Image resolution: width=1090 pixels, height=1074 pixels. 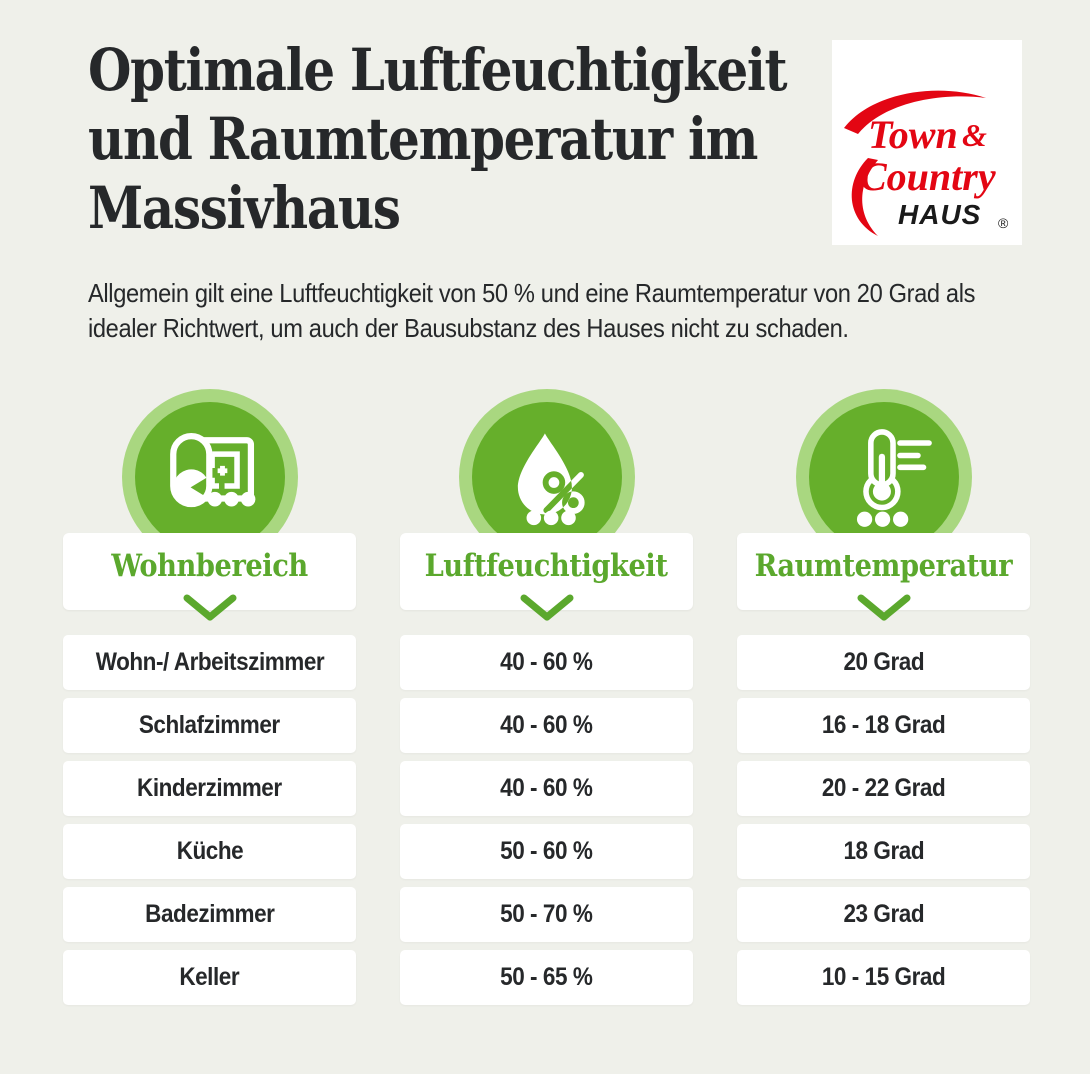 I want to click on table-cell-temperature-5: 10 - 15 Grad, so click(x=883, y=977).